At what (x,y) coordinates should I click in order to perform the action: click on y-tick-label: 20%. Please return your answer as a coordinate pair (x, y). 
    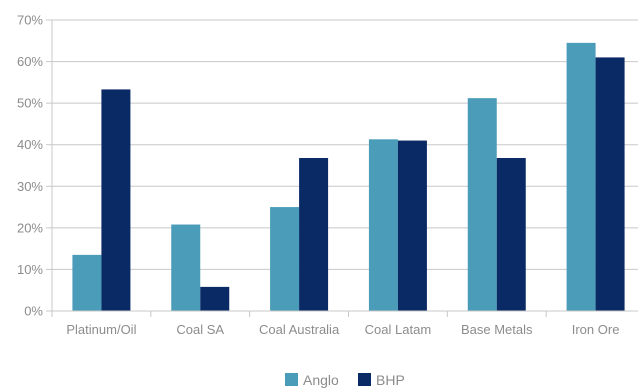
    Looking at the image, I should click on (30, 227).